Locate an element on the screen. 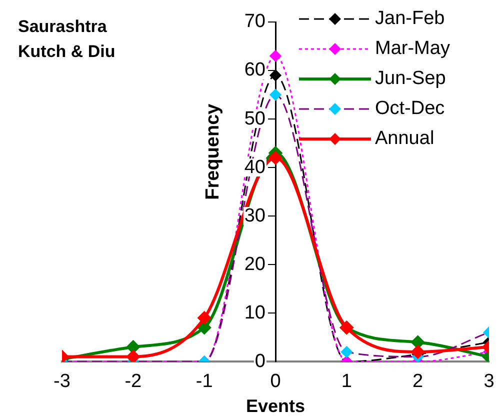 The height and width of the screenshot is (418, 501). x-tick-label: 0 is located at coordinates (275, 381).